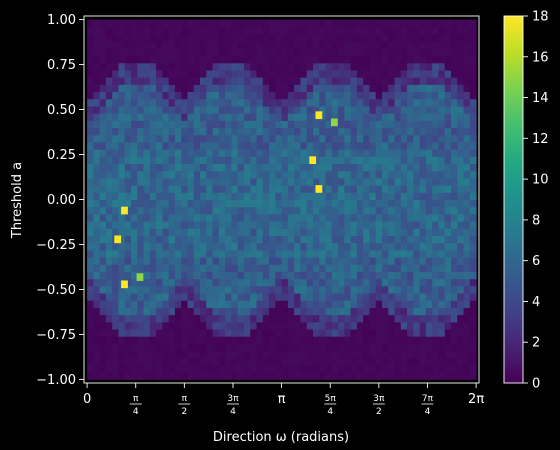 This screenshot has width=560, height=450. What do you see at coordinates (282, 399) in the screenshot?
I see `x-tick-label: π` at bounding box center [282, 399].